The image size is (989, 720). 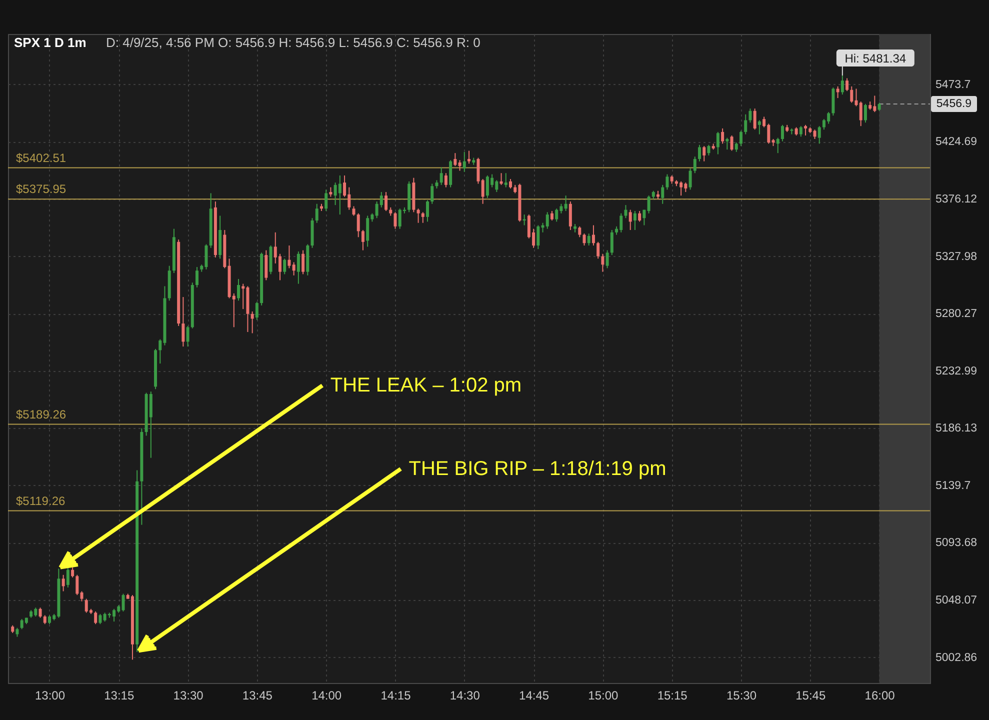 What do you see at coordinates (119, 695) in the screenshot?
I see `x-tick-label: 13:15` at bounding box center [119, 695].